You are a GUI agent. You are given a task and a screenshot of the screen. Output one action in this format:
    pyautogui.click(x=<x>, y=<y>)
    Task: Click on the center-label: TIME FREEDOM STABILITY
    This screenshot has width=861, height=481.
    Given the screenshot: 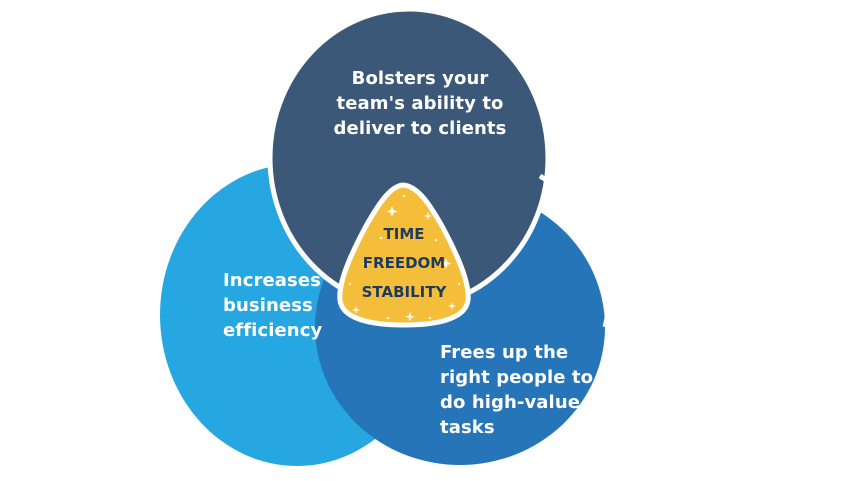 What is the action you would take?
    pyautogui.click(x=404, y=263)
    